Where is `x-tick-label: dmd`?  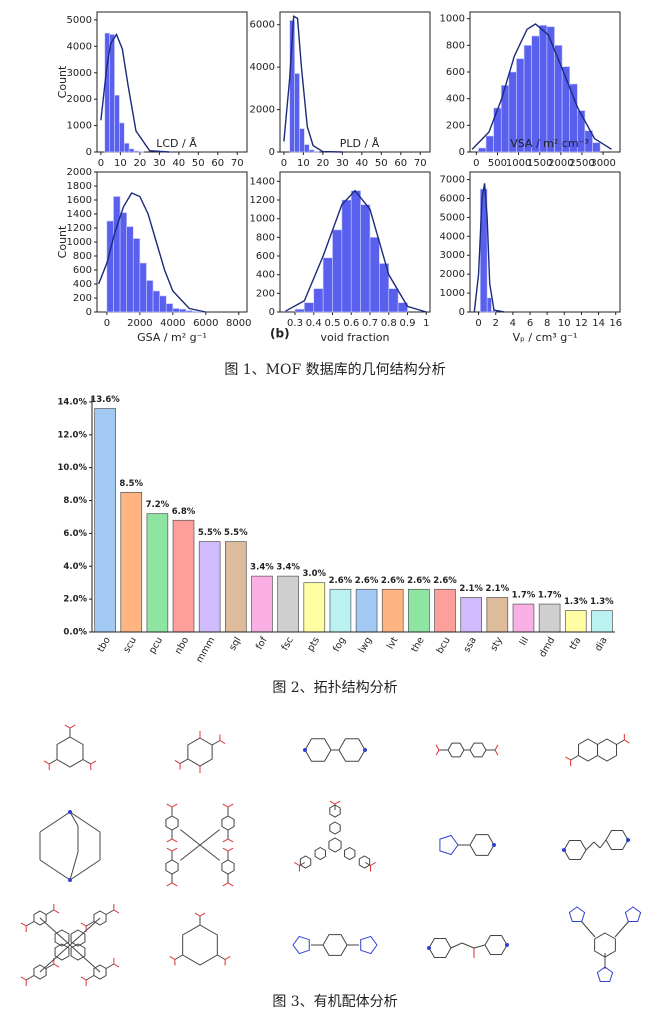 x-tick-label: dmd is located at coordinates (547, 647).